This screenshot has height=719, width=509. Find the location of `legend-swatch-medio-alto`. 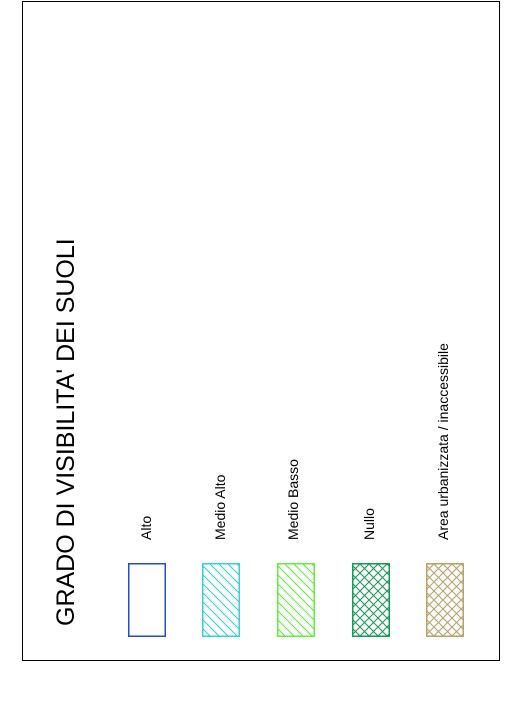

legend-swatch-medio-alto is located at coordinates (221, 600).